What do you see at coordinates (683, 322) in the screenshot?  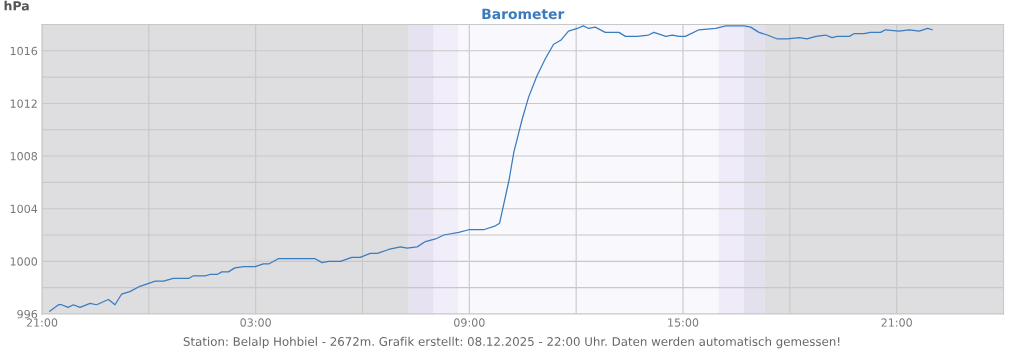 I see `x-tick-label: 15:00` at bounding box center [683, 322].